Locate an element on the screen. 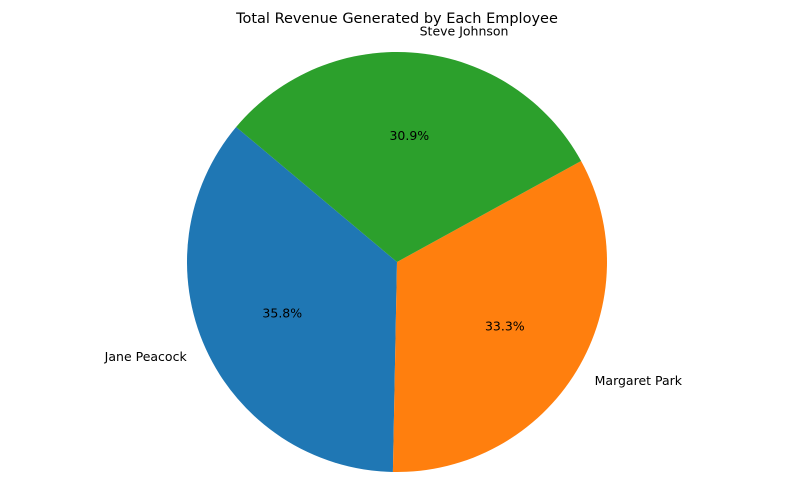 Image resolution: width=794 pixels, height=504 pixels. slice-label-margaret-park: Margaret Park is located at coordinates (639, 380).